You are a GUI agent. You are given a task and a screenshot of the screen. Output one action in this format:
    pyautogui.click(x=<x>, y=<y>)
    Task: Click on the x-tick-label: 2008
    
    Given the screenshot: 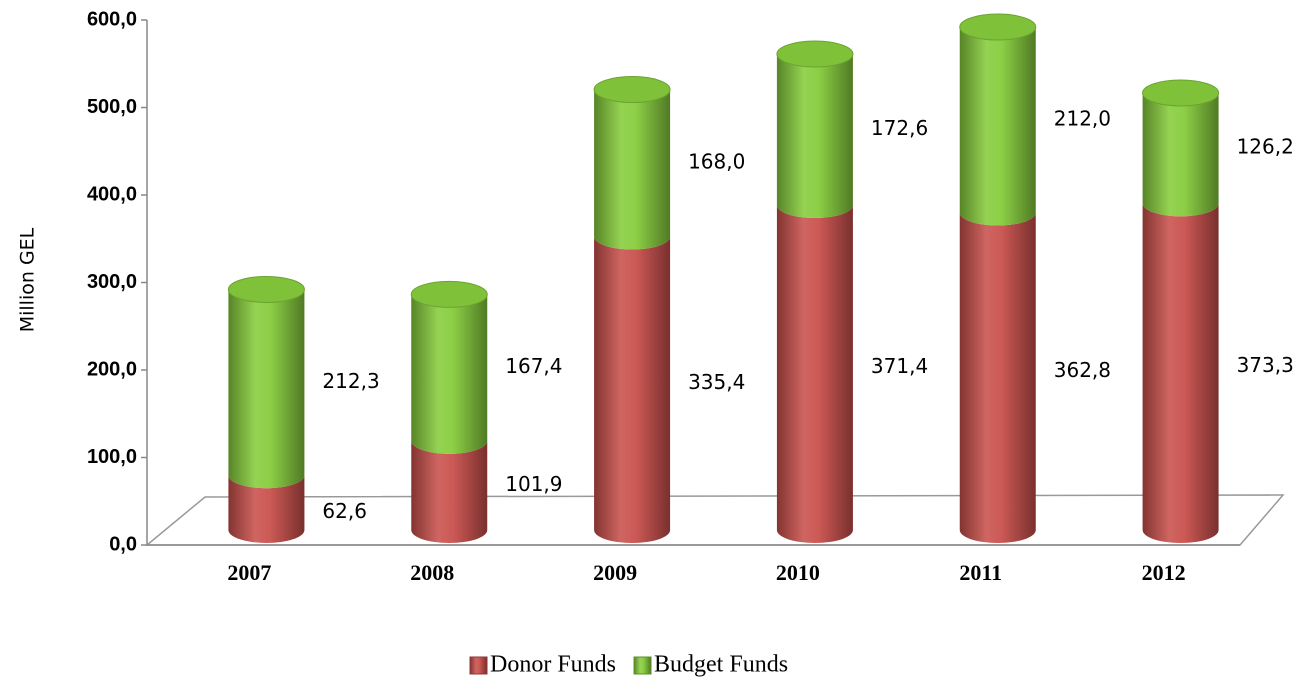 What is the action you would take?
    pyautogui.click(x=432, y=572)
    